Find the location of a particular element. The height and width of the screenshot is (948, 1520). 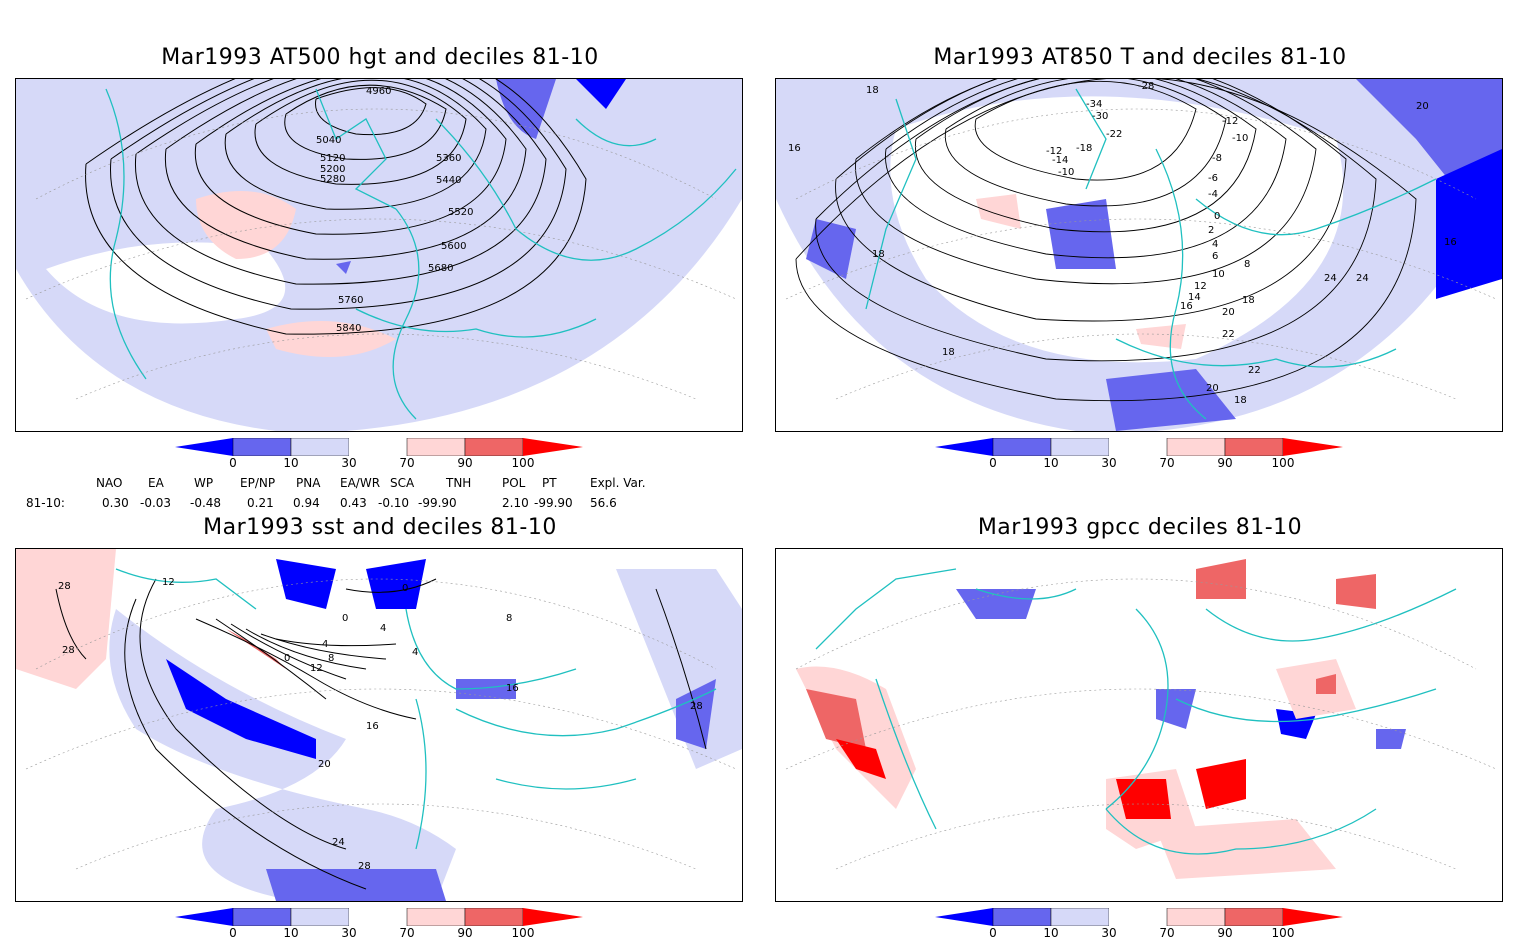

contour-label: 2 is located at coordinates (1211, 230).